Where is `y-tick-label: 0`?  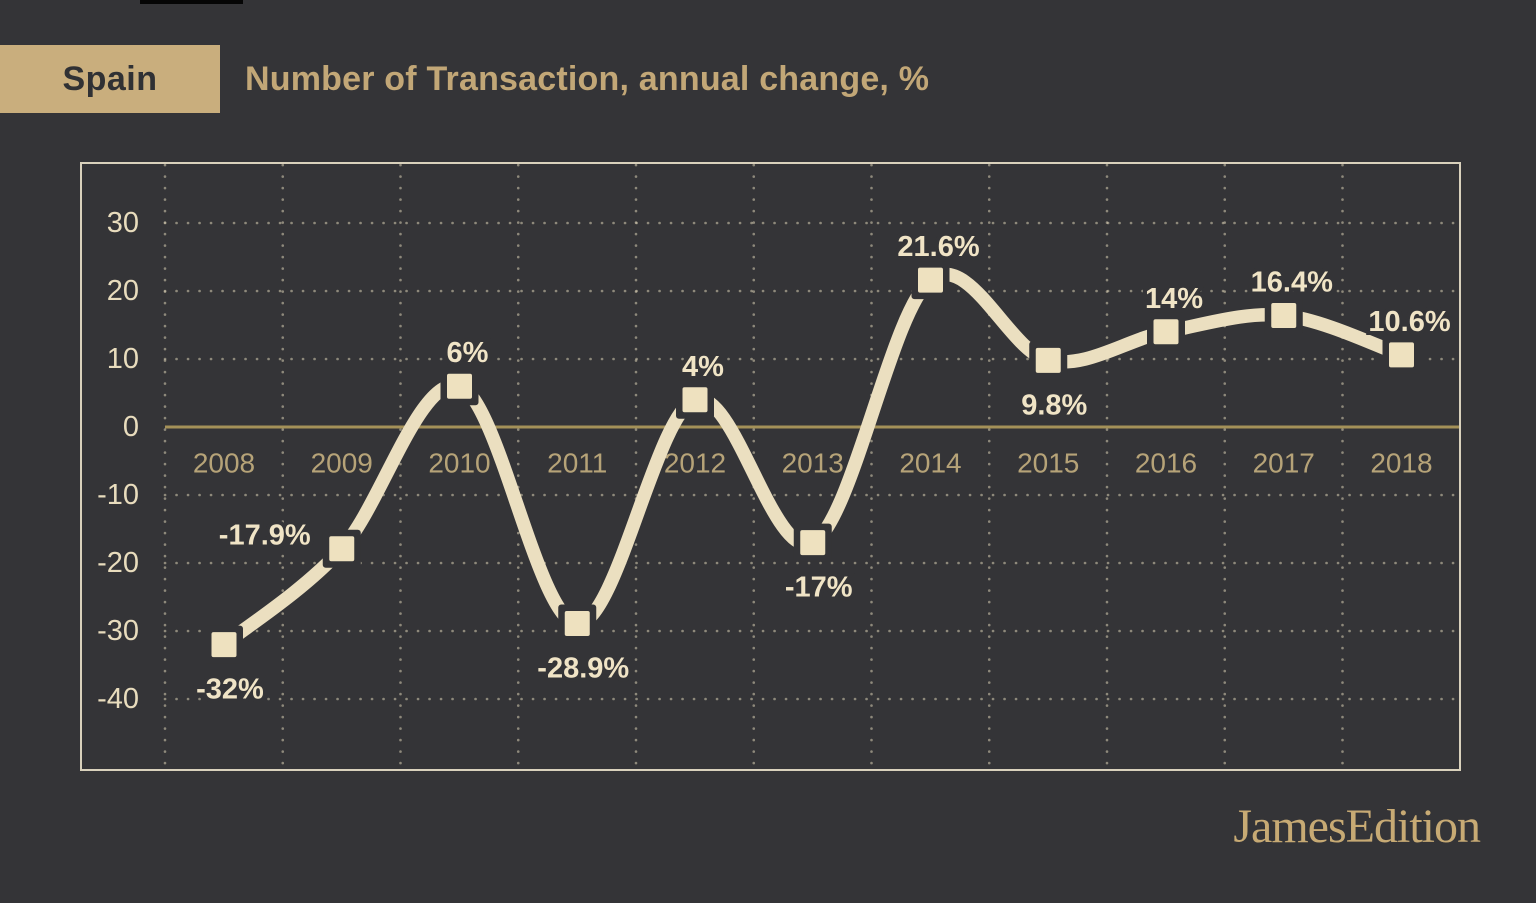 y-tick-label: 0 is located at coordinates (131, 427).